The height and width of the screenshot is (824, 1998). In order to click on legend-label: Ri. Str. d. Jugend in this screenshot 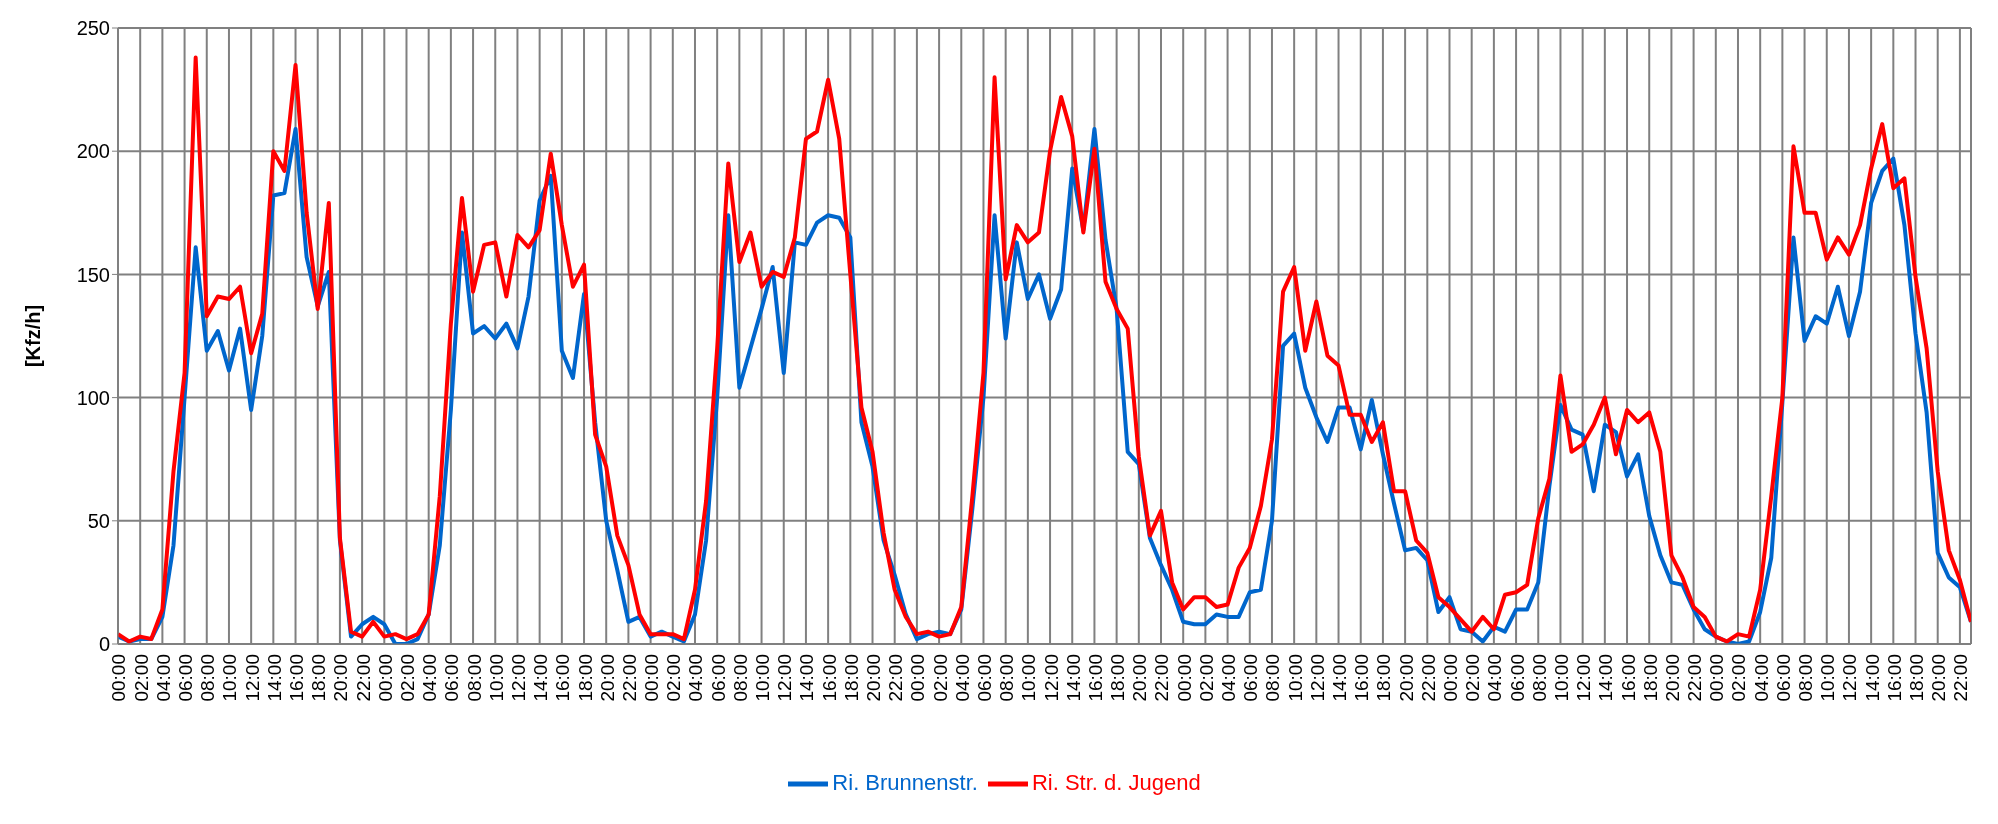, I will do `click(1116, 782)`.